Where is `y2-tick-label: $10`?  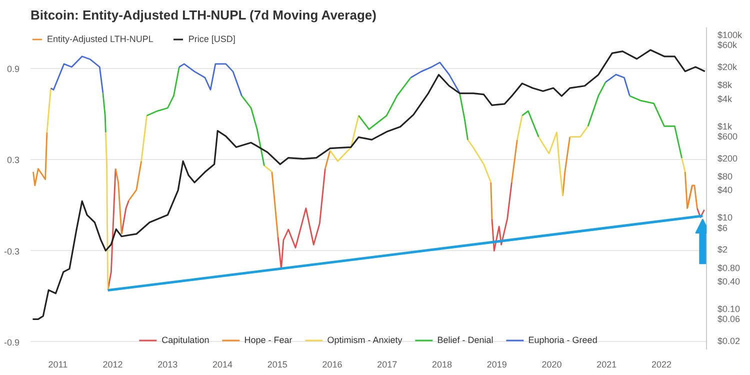 y2-tick-label: $10 is located at coordinates (725, 217).